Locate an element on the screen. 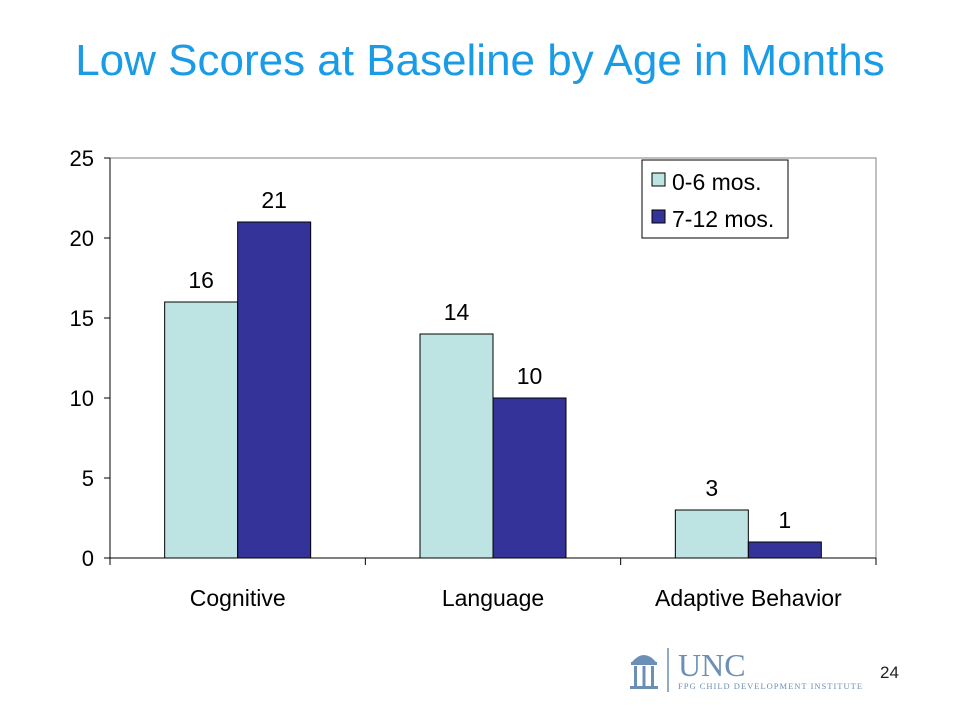 The image size is (960, 720). old-well-icon is located at coordinates (644, 672).